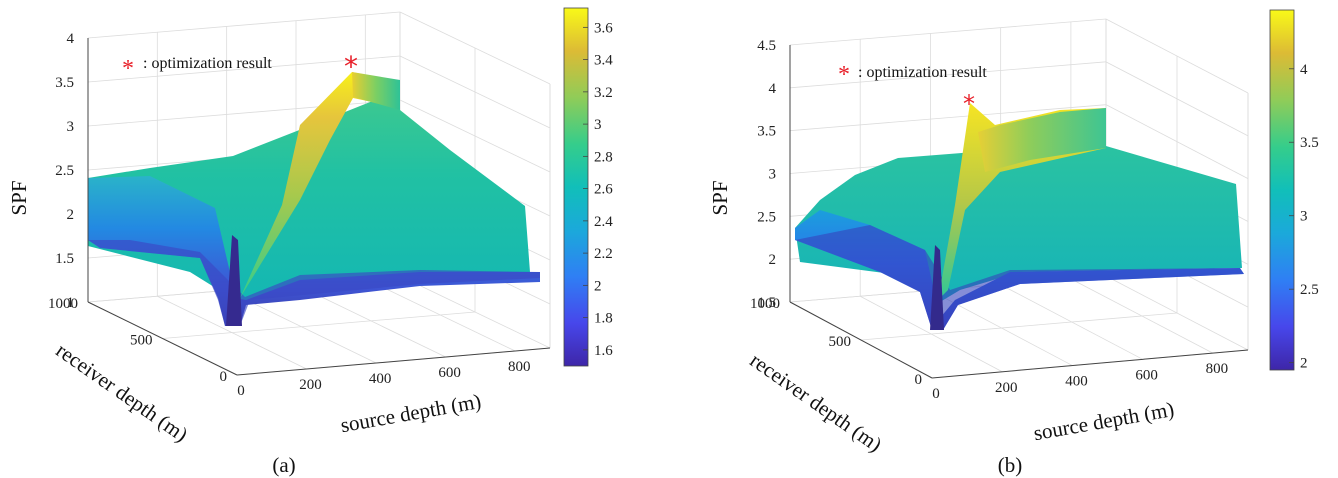 Image resolution: width=1338 pixels, height=478 pixels. What do you see at coordinates (603, 319) in the screenshot?
I see `colorbar-tick-label: 1.8` at bounding box center [603, 319].